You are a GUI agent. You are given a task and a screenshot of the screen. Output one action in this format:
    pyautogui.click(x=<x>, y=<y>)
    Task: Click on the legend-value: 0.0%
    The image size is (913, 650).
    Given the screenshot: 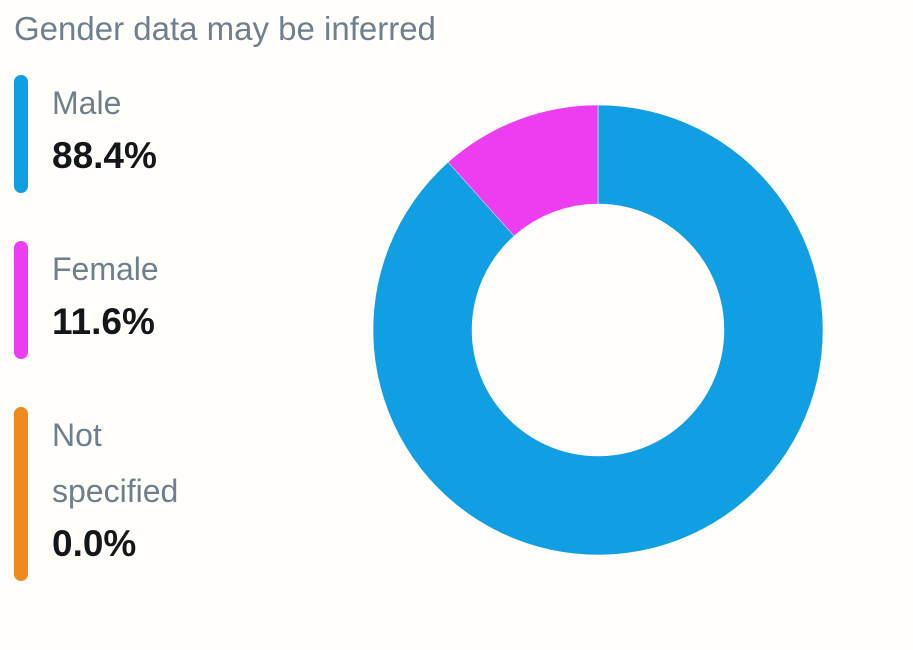 What is the action you would take?
    pyautogui.click(x=94, y=543)
    